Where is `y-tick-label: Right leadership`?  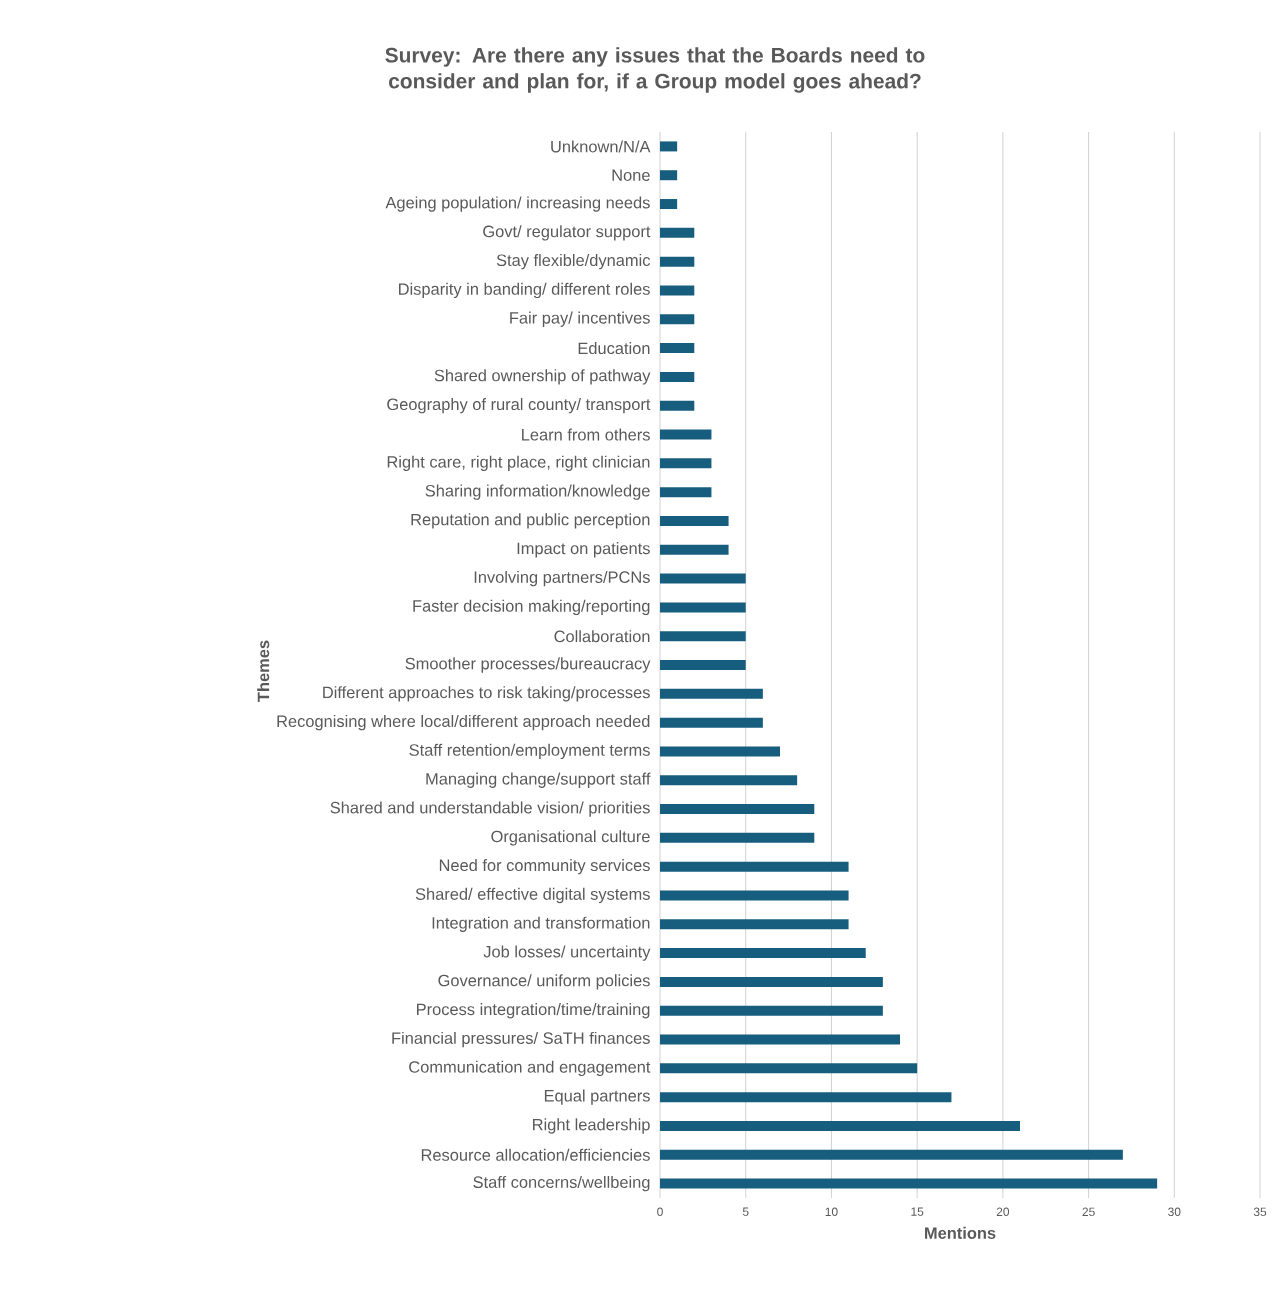 y-tick-label: Right leadership is located at coordinates (591, 1126).